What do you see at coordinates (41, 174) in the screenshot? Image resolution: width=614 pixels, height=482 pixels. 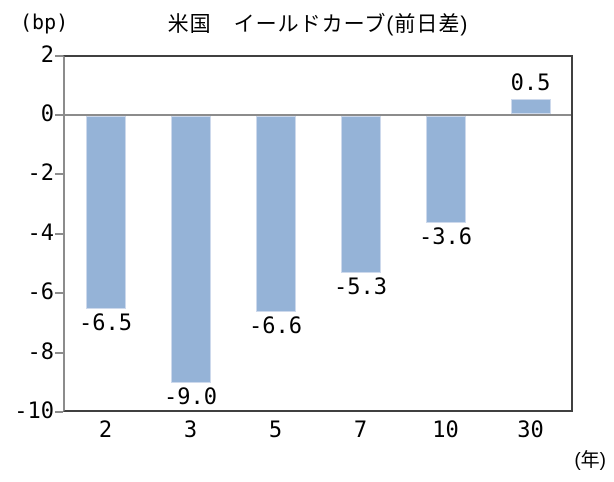 I see `y-tick-label: -2` at bounding box center [41, 174].